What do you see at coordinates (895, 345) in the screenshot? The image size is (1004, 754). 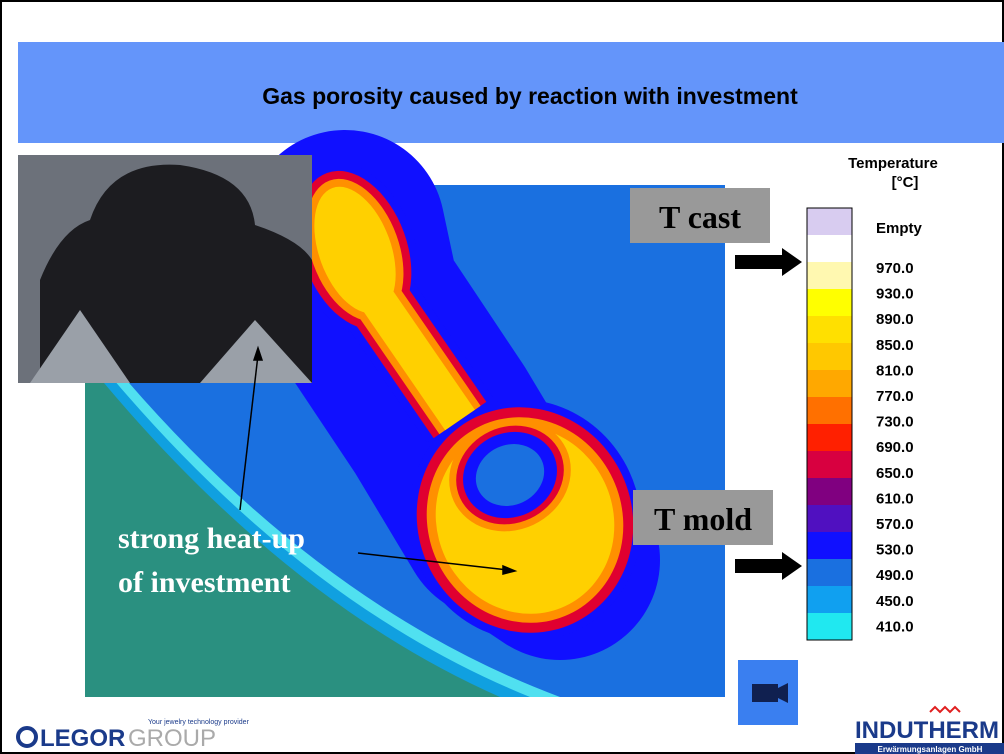 I see `legend-label: 850.0` at bounding box center [895, 345].